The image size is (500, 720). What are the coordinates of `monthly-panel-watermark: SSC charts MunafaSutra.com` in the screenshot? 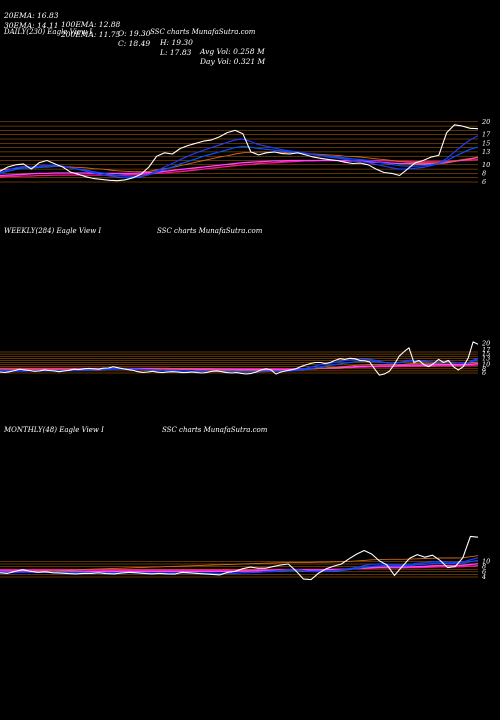 It's located at (215, 430).